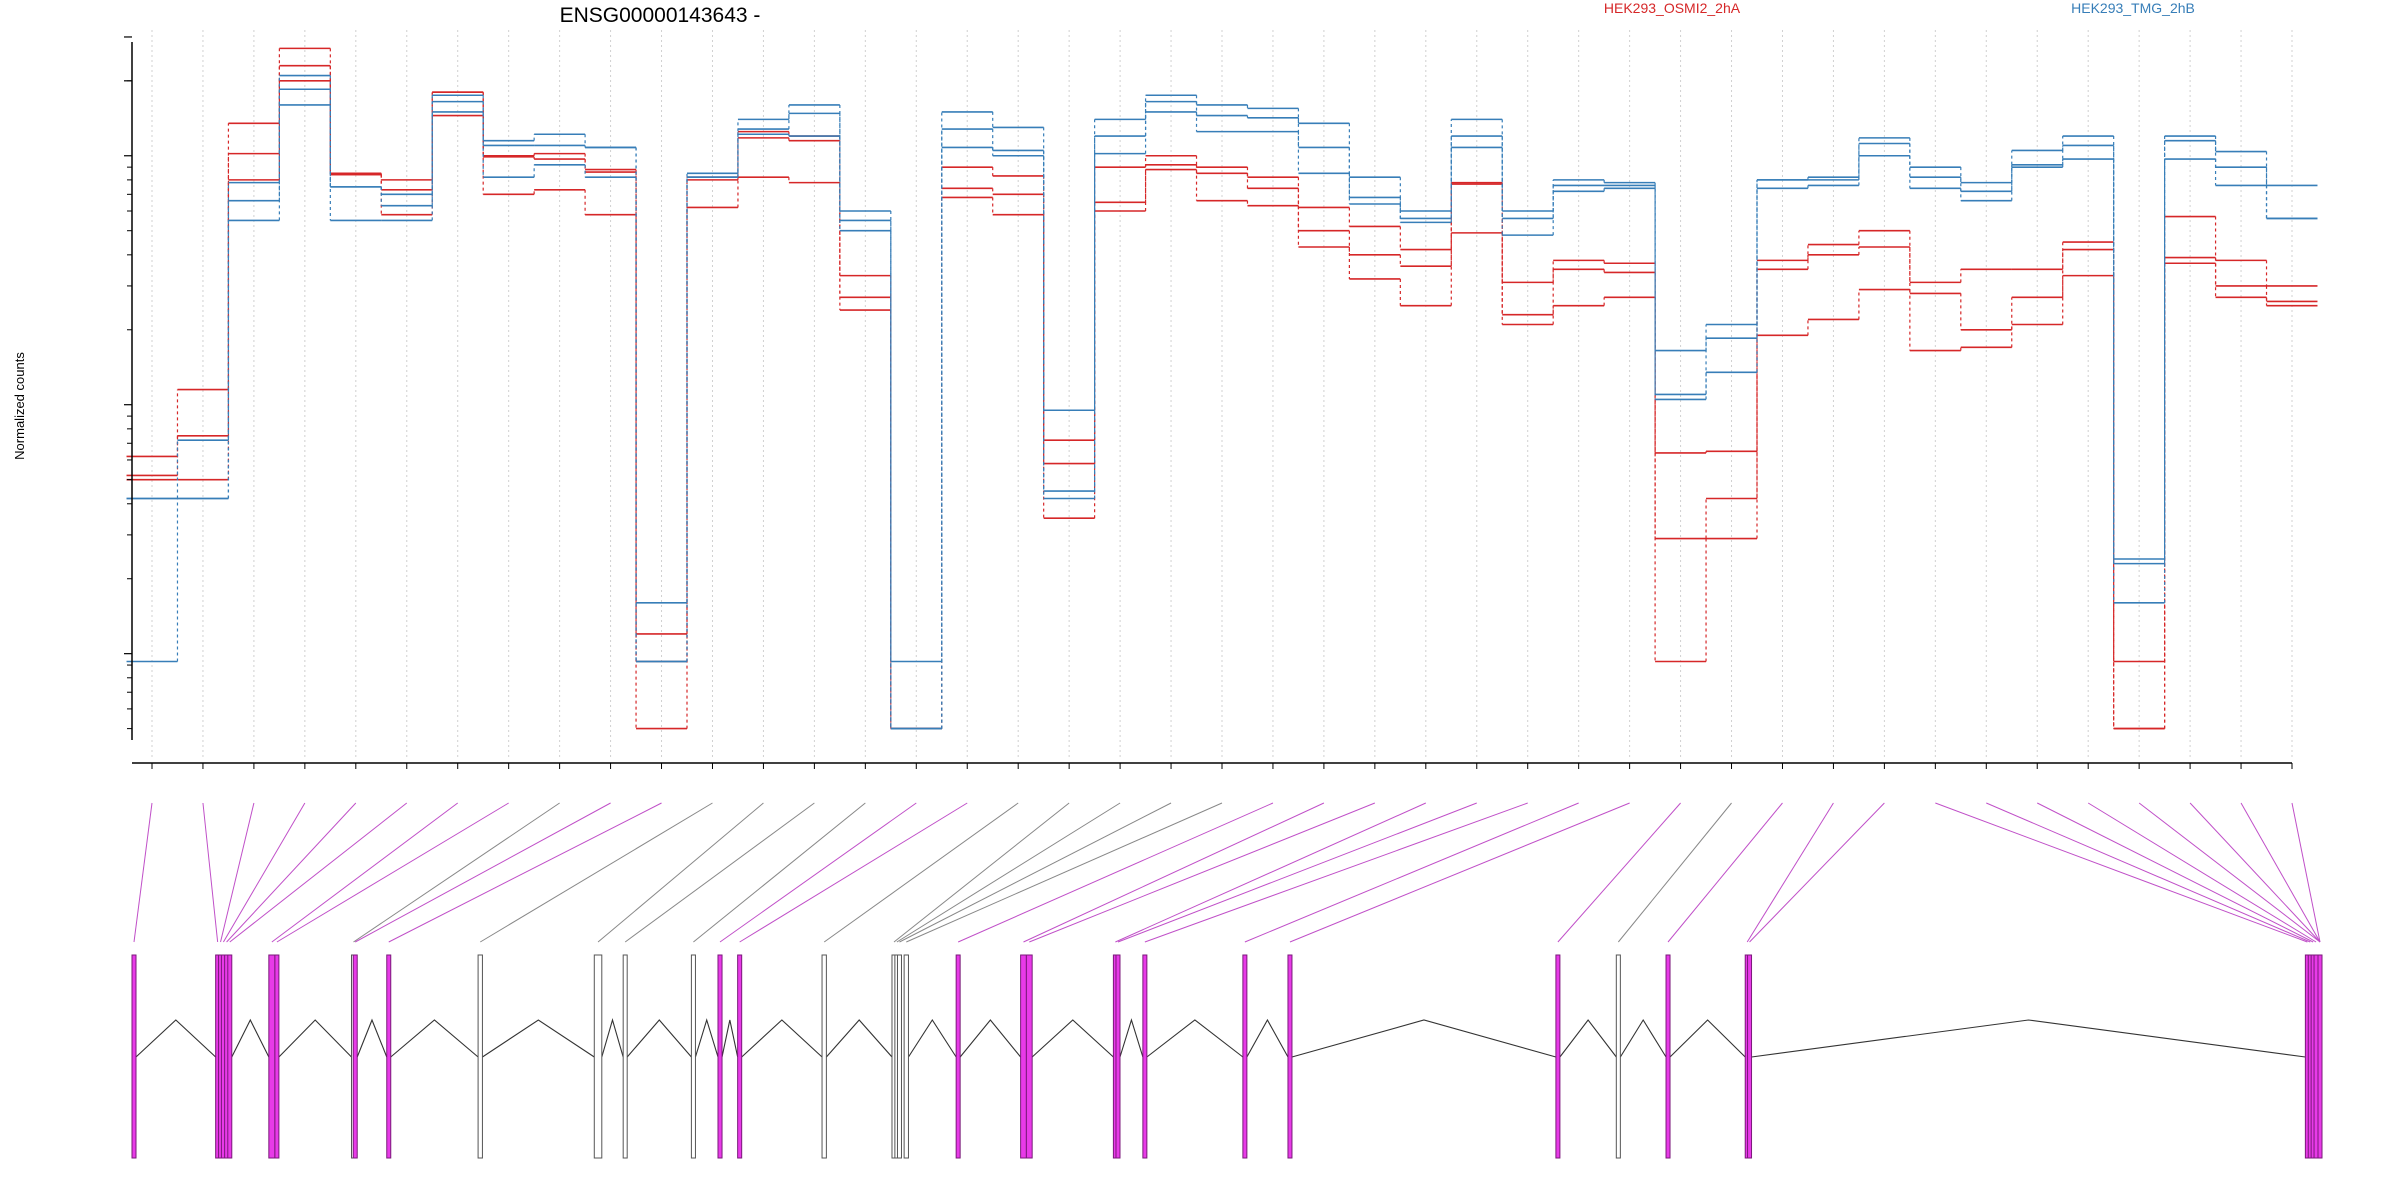 Image resolution: width=2400 pixels, height=1200 pixels. I want to click on exon-e018, so click(824, 1056).